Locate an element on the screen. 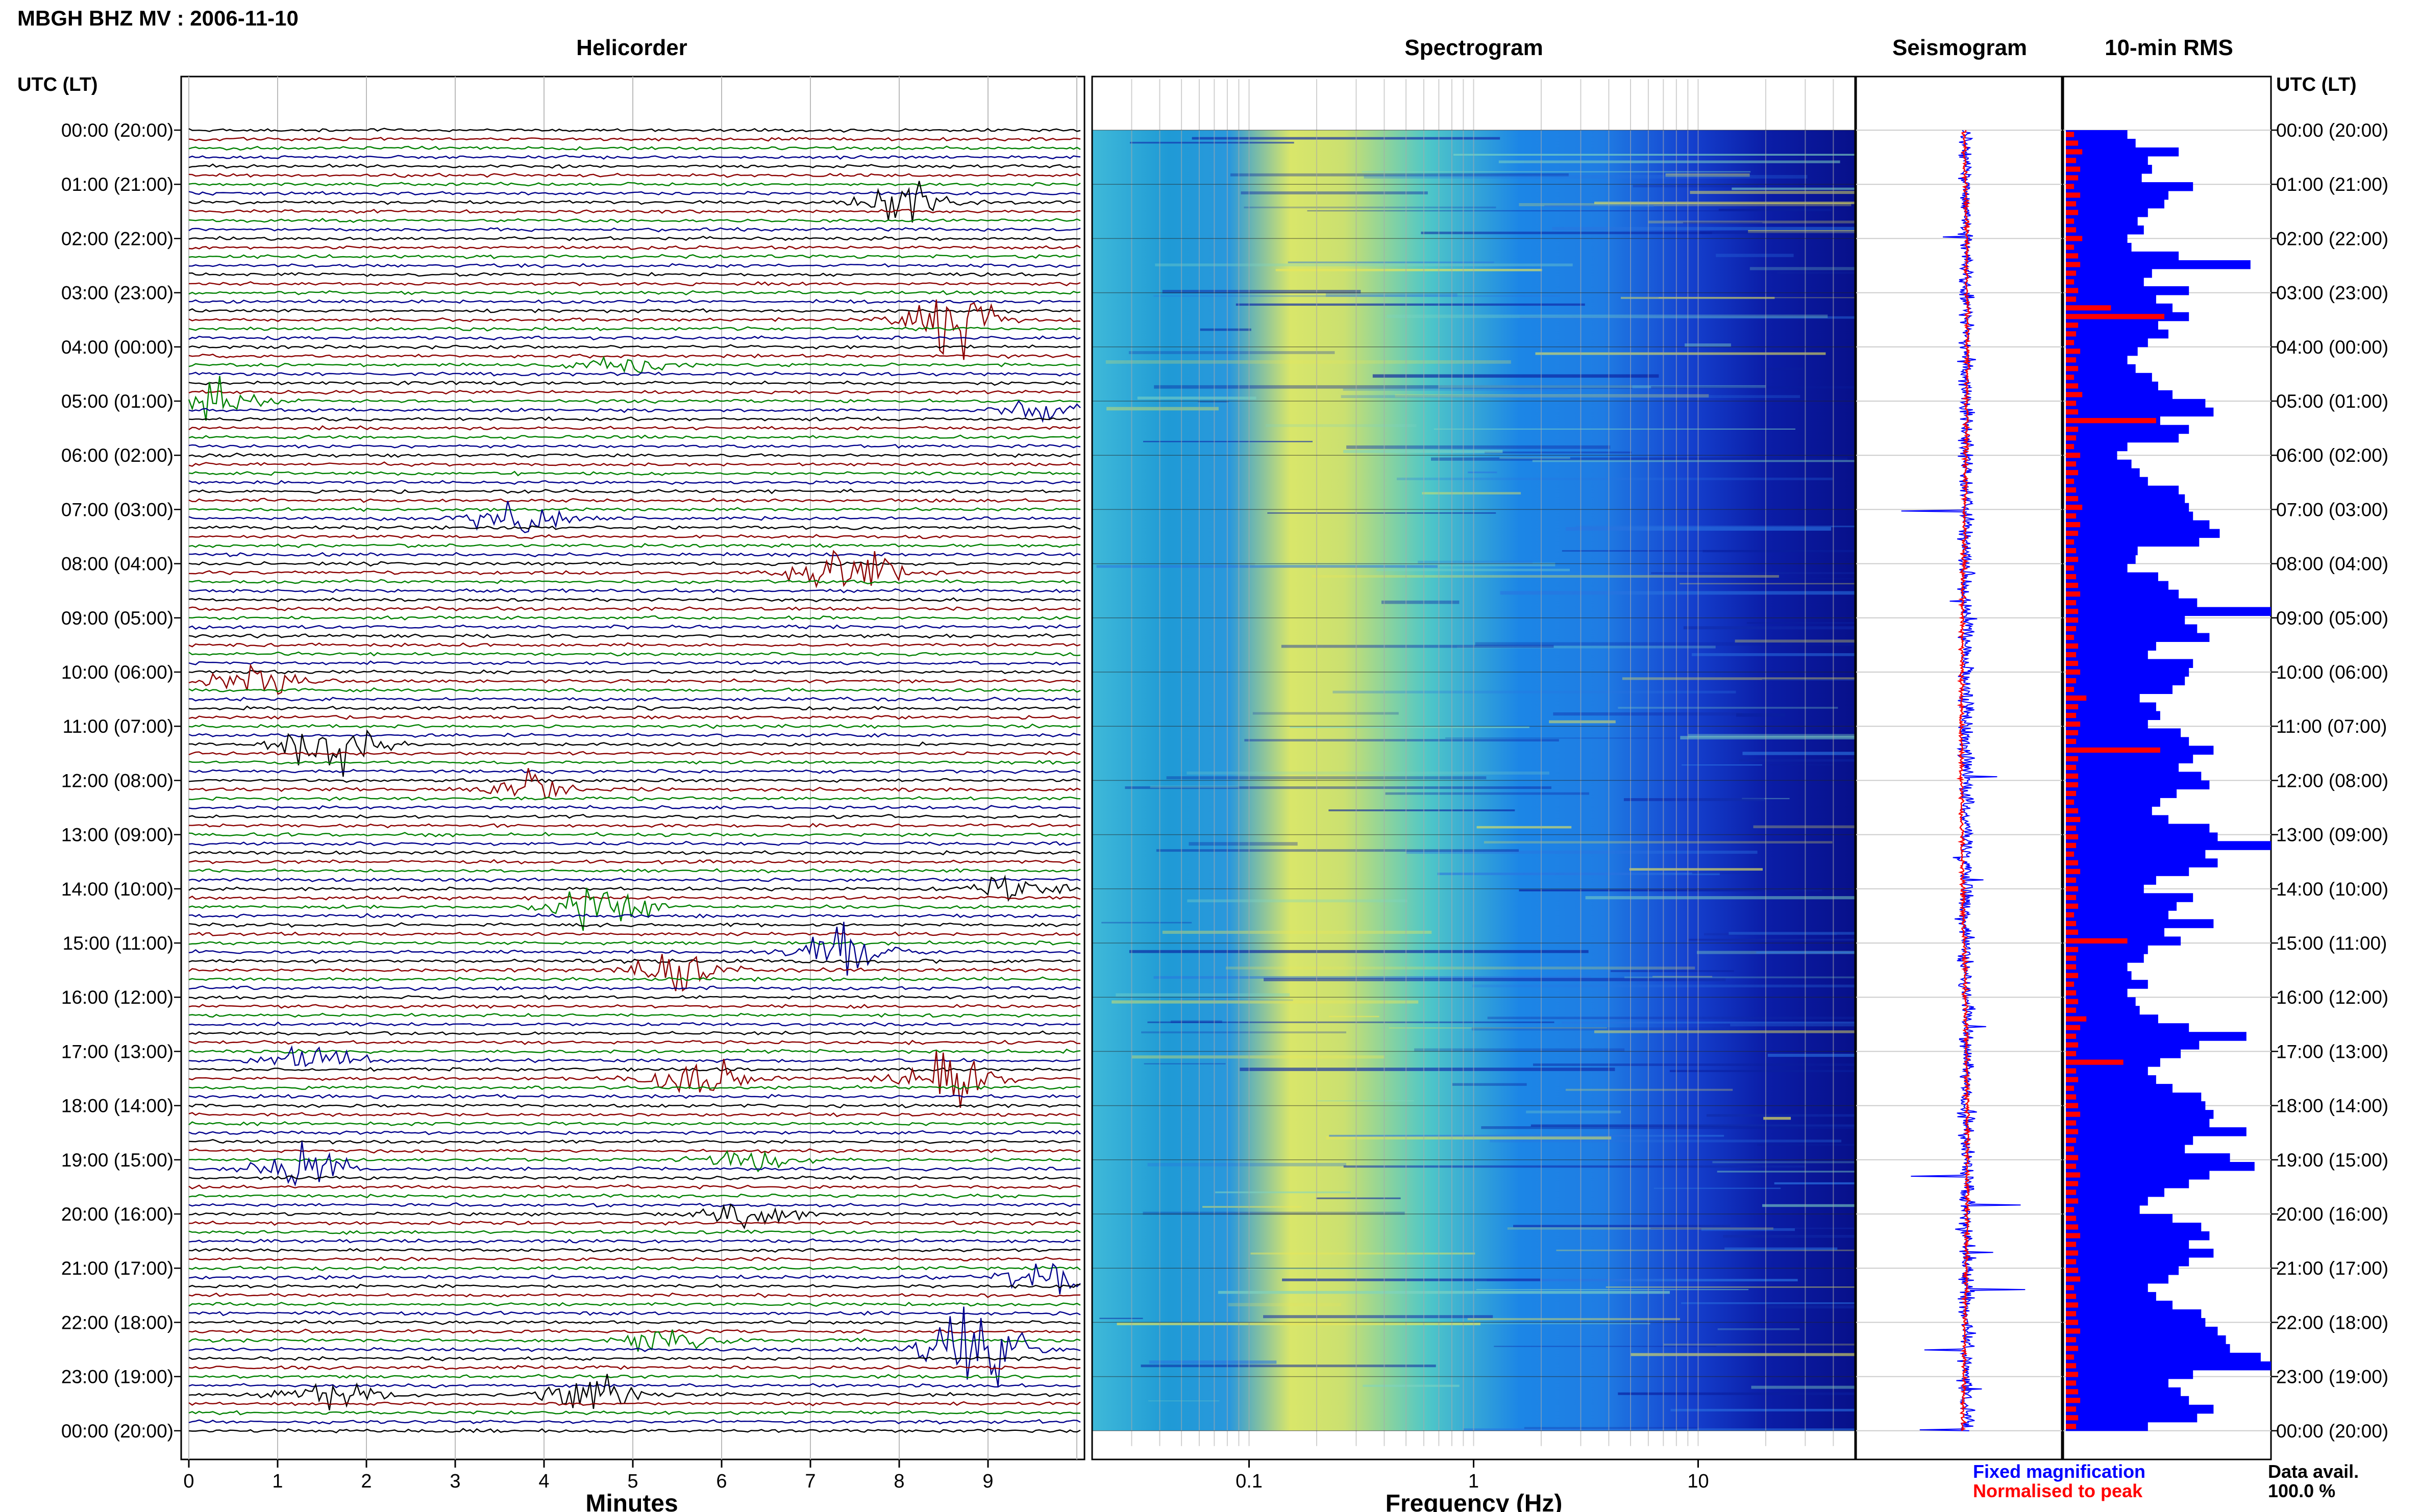 The width and height of the screenshot is (2419, 1512). hour-label-right: 21:00 (17:00) is located at coordinates (2332, 1268).